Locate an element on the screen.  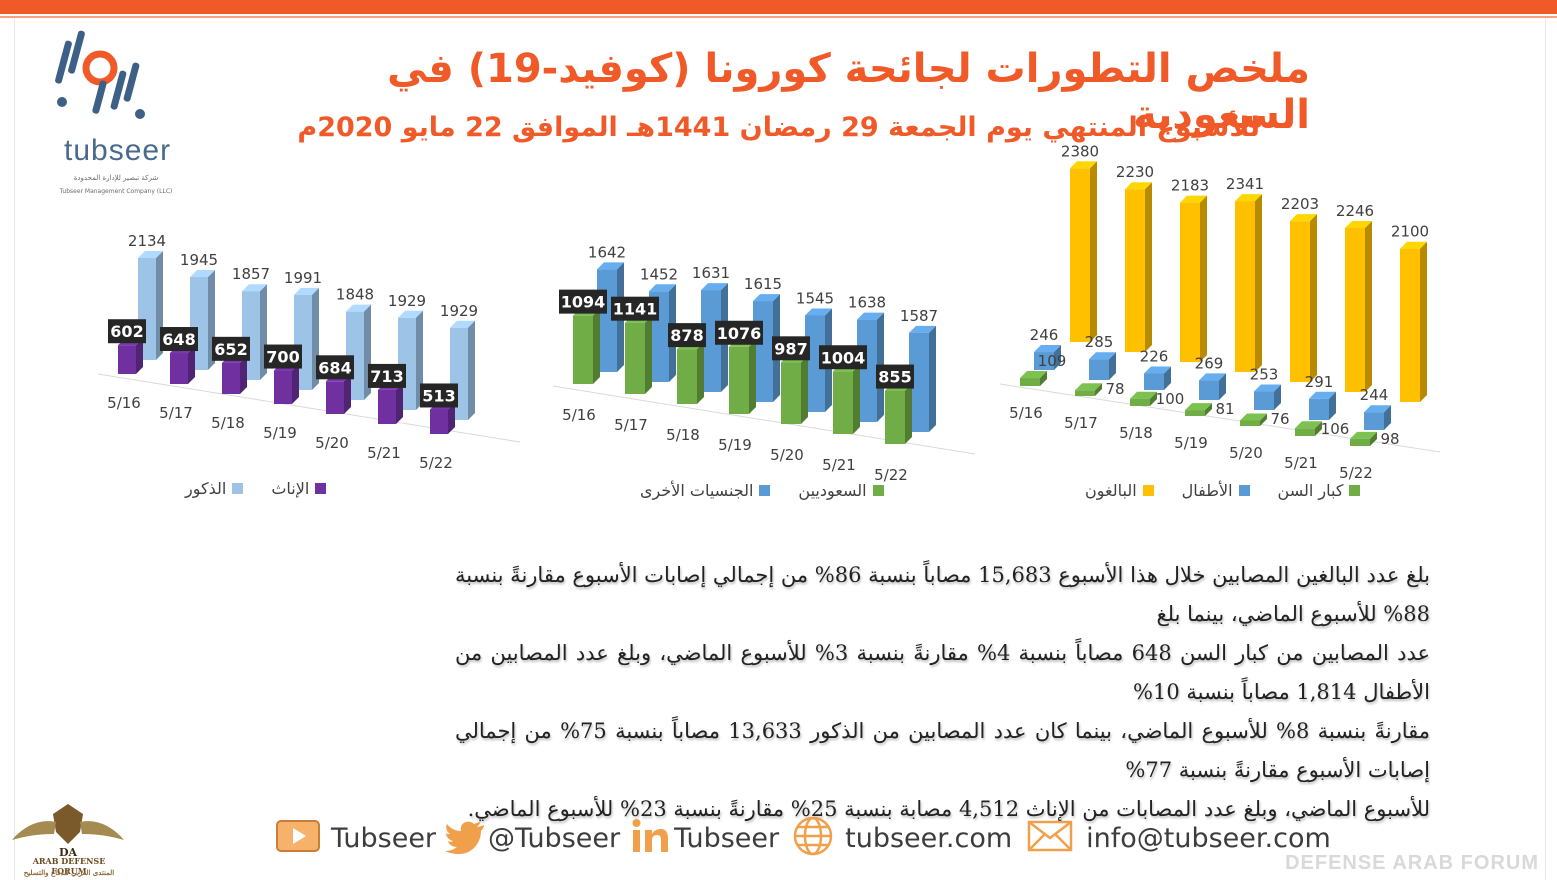
data-label: 684 is located at coordinates (334, 367).